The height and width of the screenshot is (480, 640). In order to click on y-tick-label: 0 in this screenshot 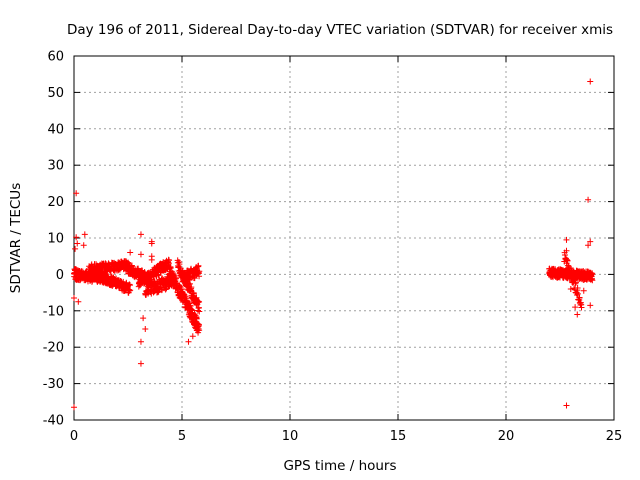, I will do `click(60, 275)`.